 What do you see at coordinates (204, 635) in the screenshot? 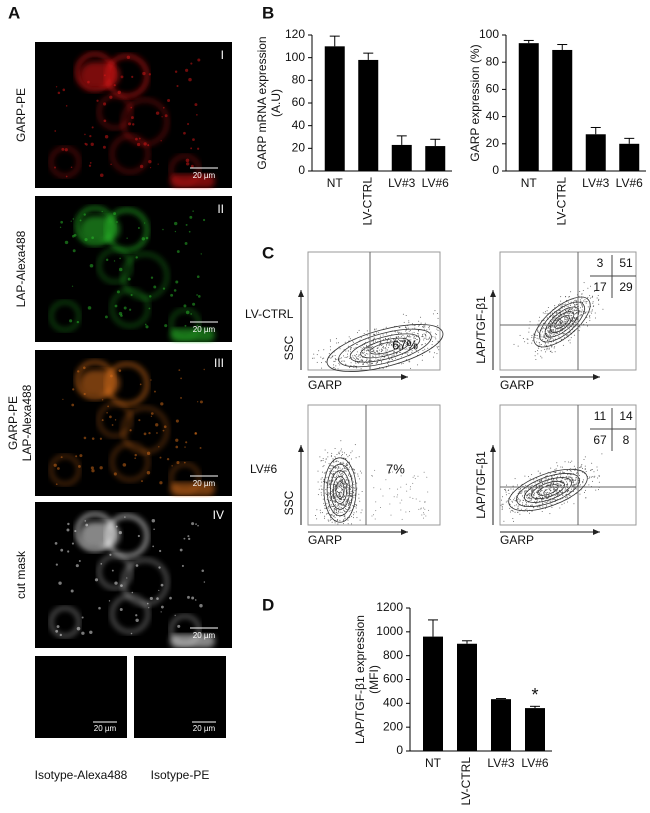
I see `scale-label: 20 µm` at bounding box center [204, 635].